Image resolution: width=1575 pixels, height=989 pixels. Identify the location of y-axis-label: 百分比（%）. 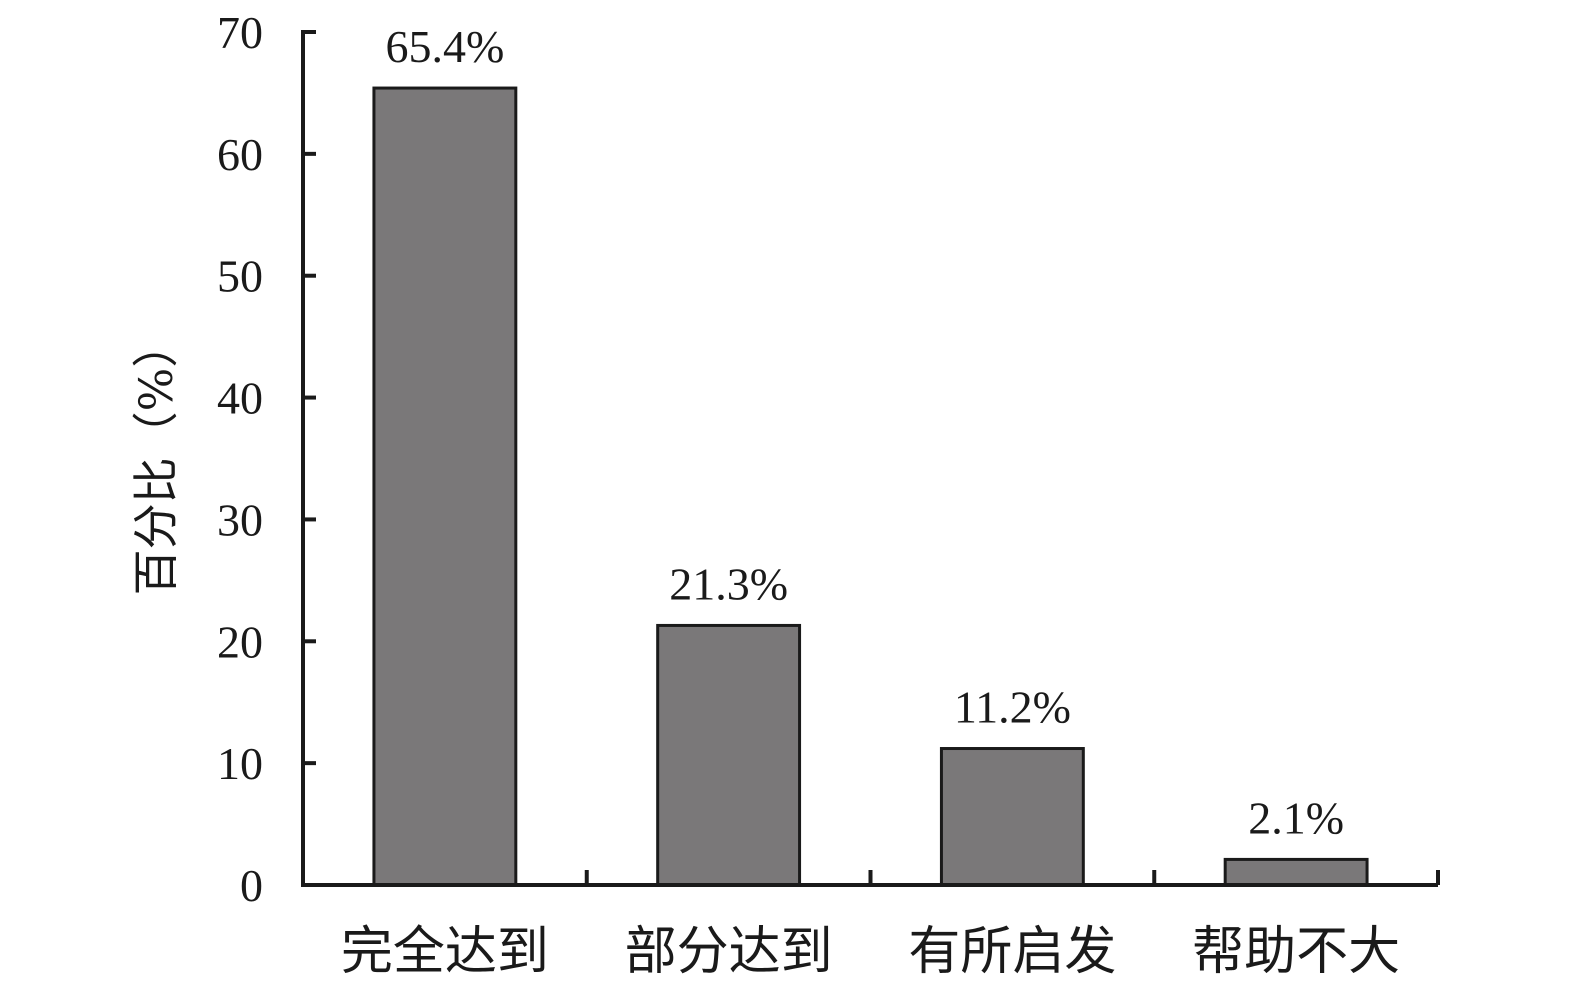
(156, 459).